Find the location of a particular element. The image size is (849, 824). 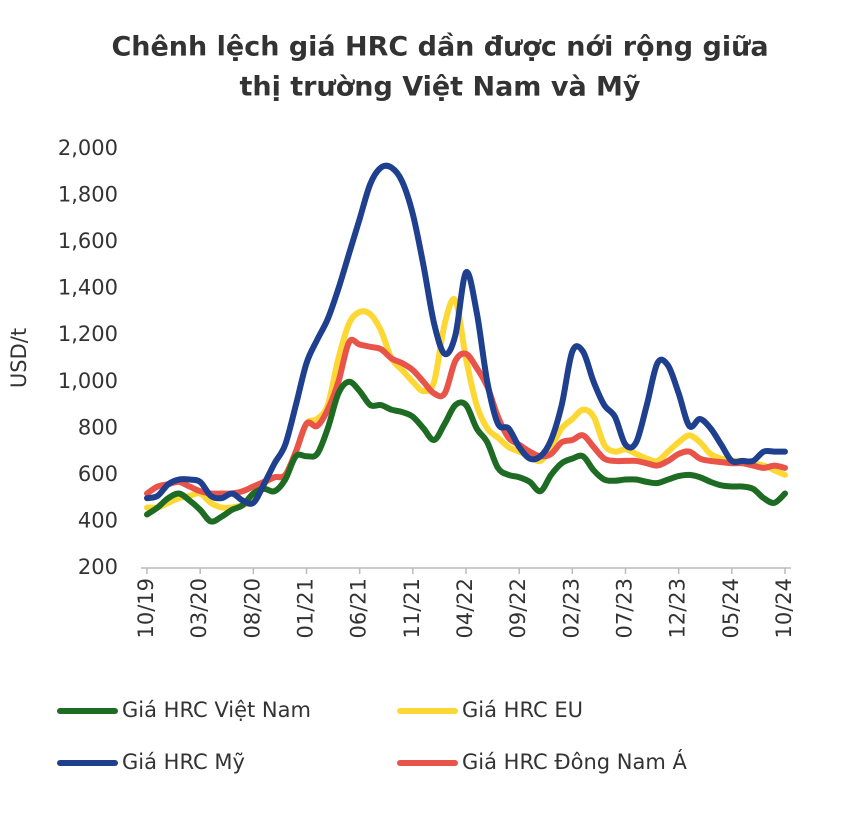

x-tick-label: 03/20 is located at coordinates (199, 608).